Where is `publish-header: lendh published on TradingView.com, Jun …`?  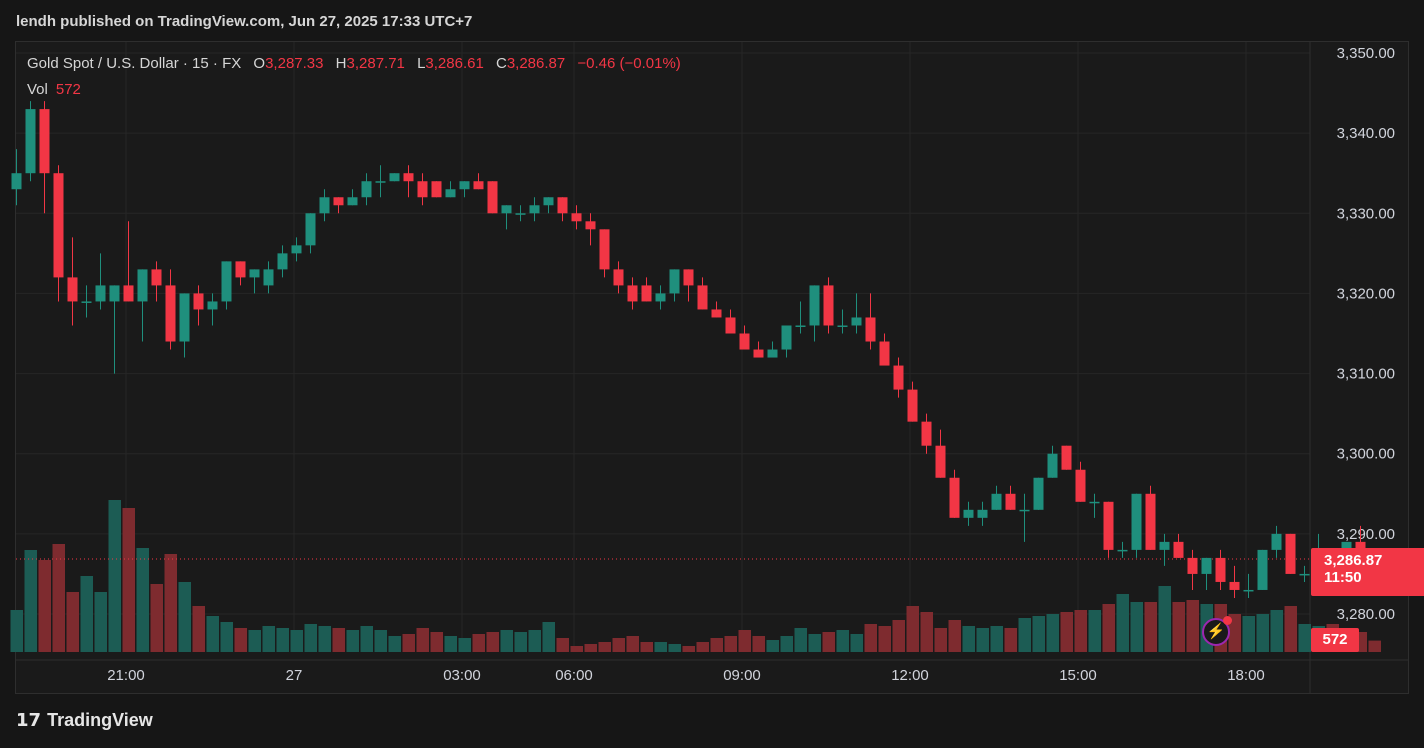
publish-header: lendh published on TradingView.com, Jun … is located at coordinates (244, 21).